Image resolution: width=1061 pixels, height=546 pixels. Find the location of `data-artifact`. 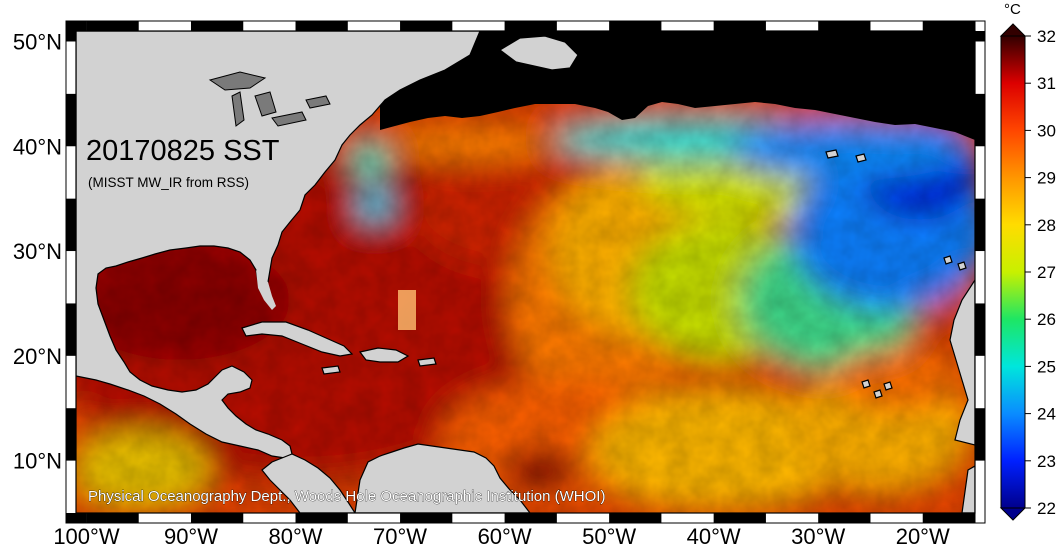

data-artifact is located at coordinates (407, 310).